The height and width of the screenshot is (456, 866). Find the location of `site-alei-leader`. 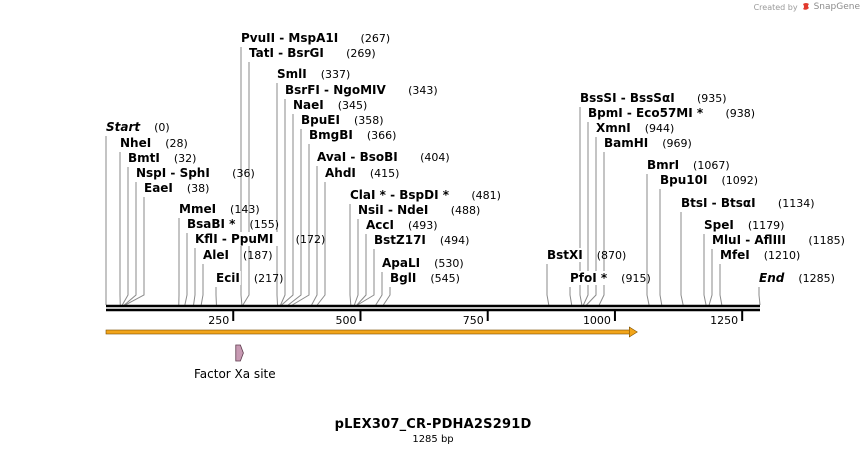

site-alei-leader is located at coordinates (202, 285).